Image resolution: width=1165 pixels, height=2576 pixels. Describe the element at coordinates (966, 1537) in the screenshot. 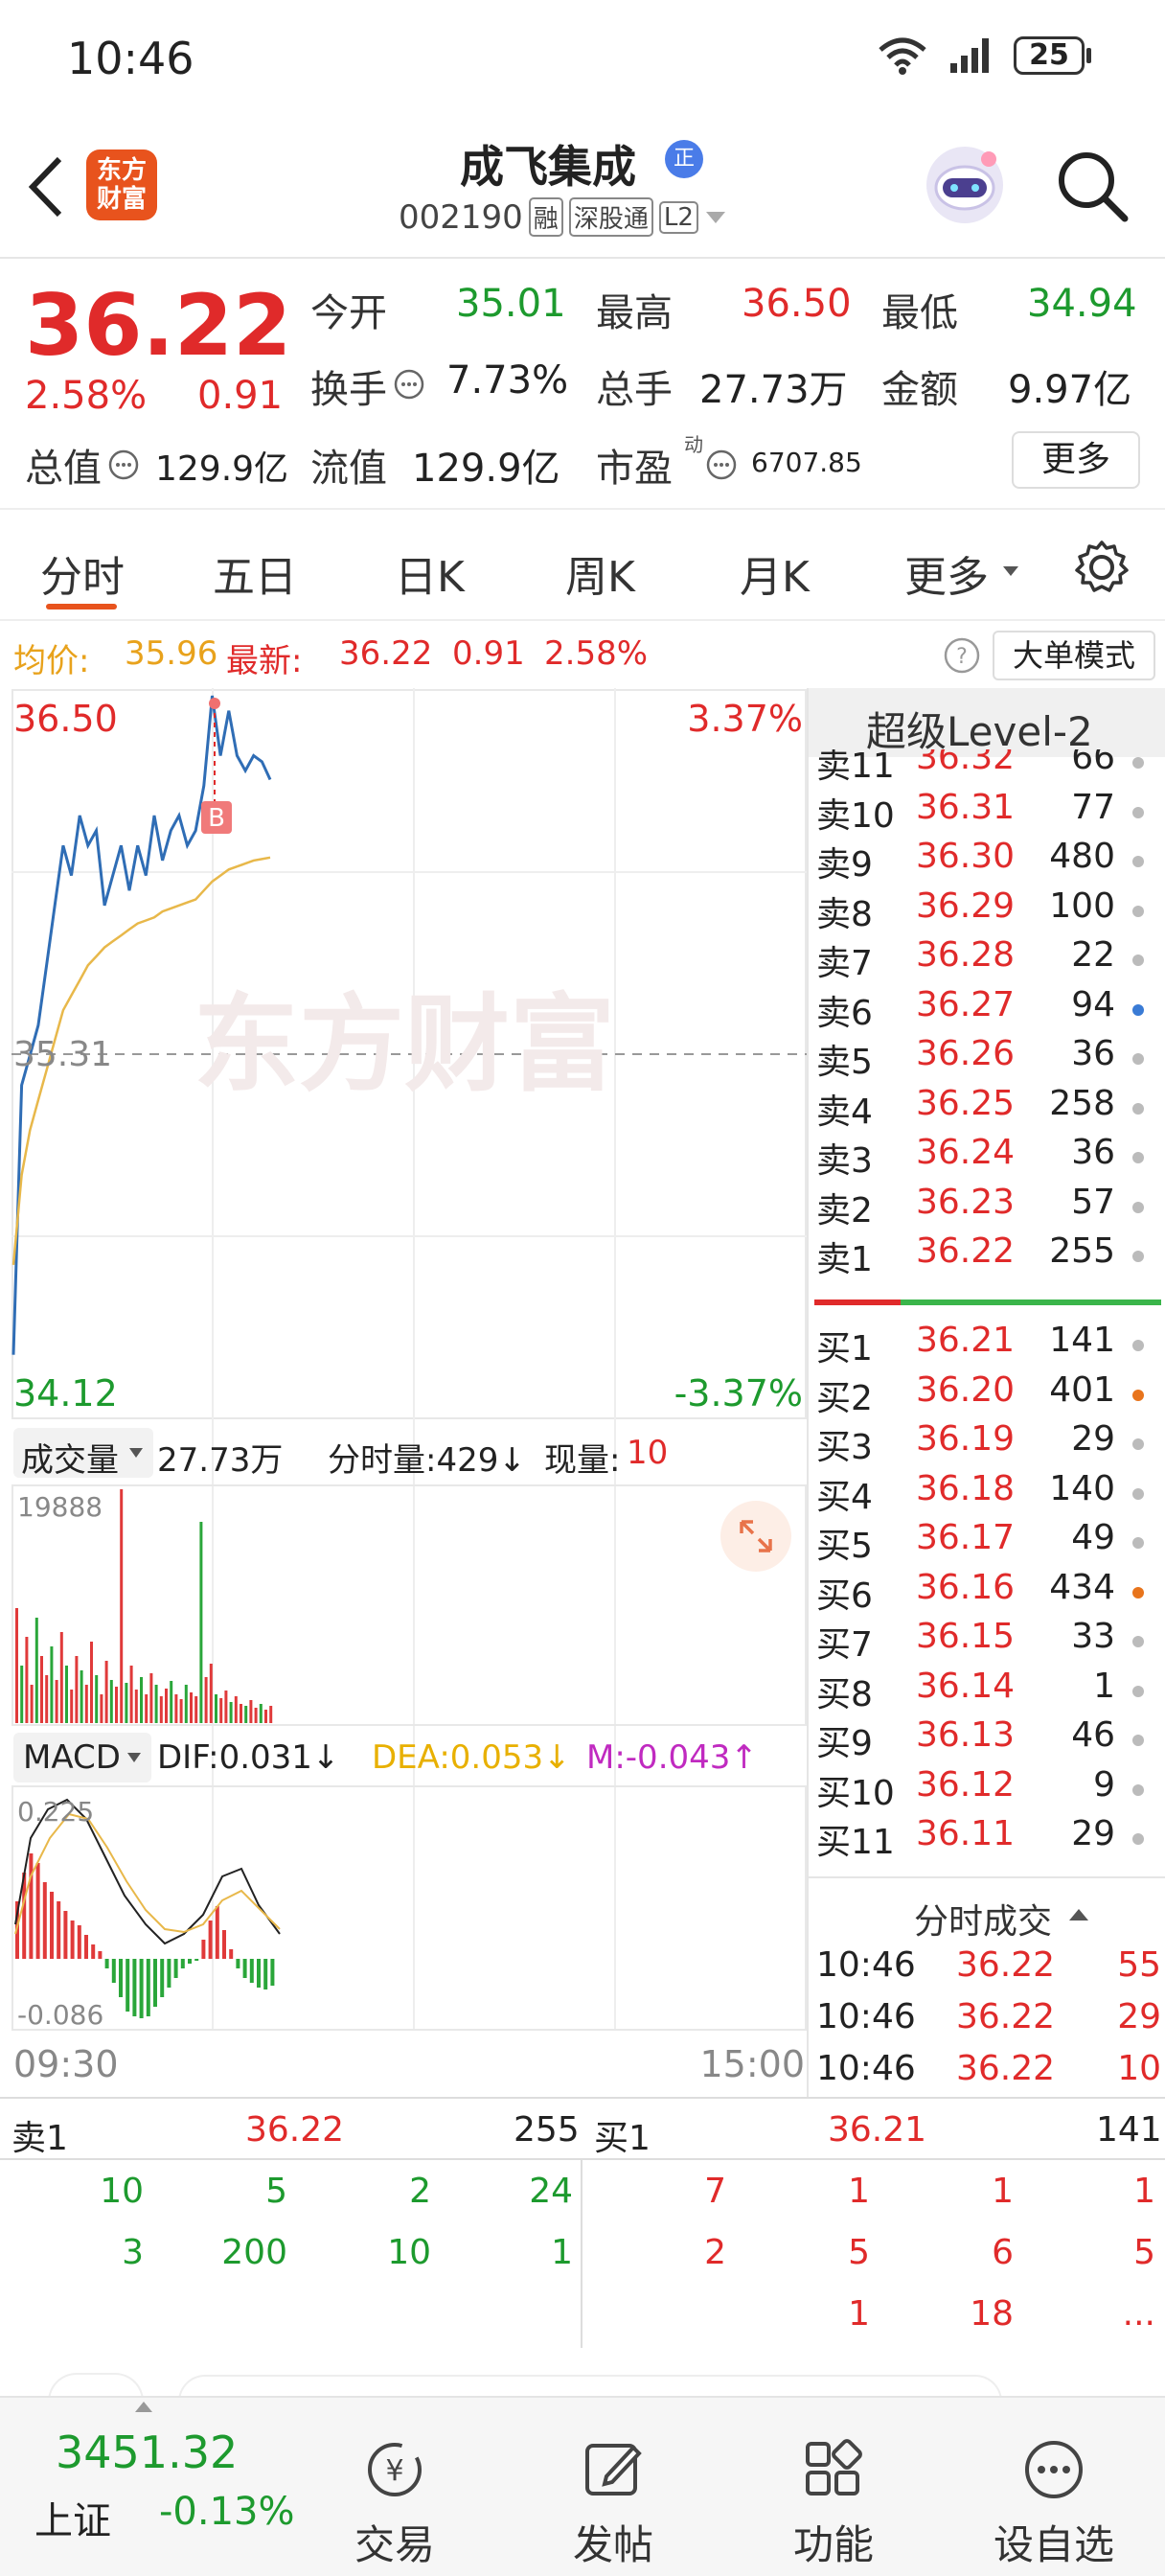

I see `buy-price: 36.17` at that location.